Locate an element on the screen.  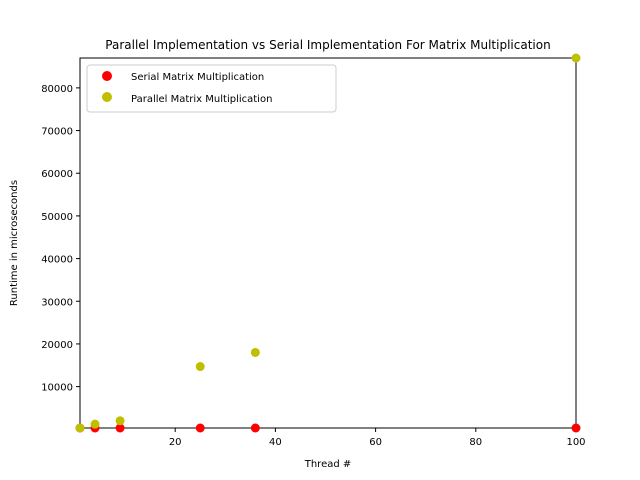
legend-label-serial: Serial Matrix Multiplication is located at coordinates (197, 77).